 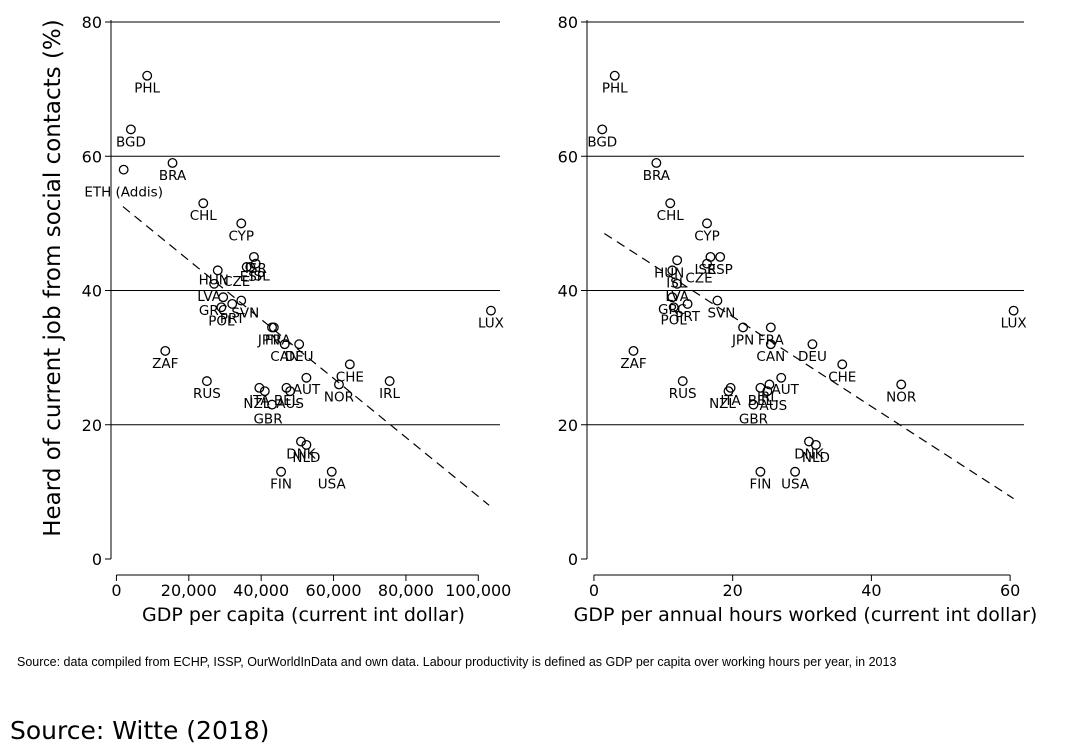 What do you see at coordinates (901, 397) in the screenshot?
I see `point-label: NOR` at bounding box center [901, 397].